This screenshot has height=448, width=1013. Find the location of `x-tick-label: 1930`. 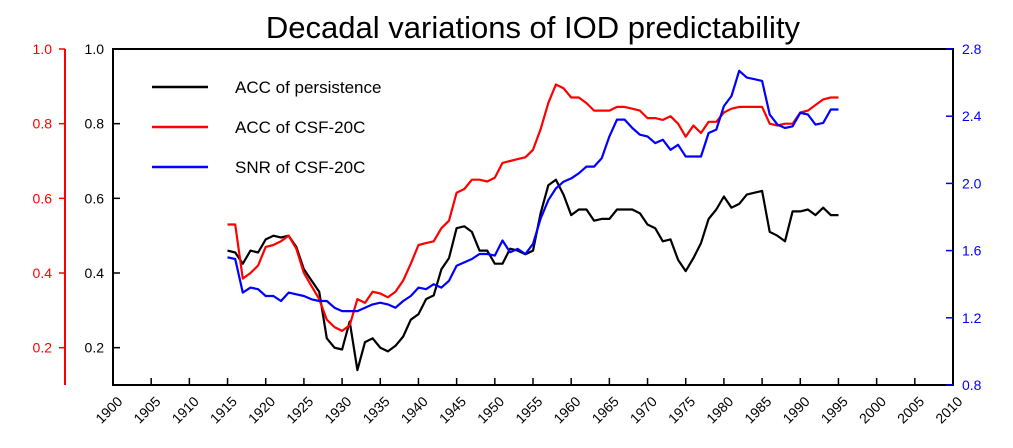

x-tick-label: 1930 is located at coordinates (337, 409).